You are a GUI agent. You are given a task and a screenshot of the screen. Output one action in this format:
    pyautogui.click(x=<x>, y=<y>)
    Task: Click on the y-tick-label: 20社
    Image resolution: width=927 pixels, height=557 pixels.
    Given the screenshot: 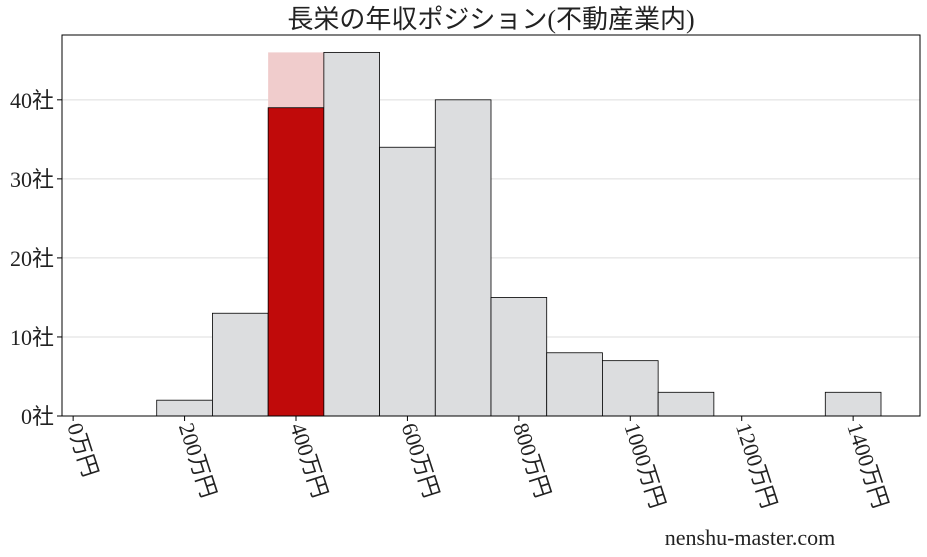 What is the action you would take?
    pyautogui.click(x=32, y=258)
    